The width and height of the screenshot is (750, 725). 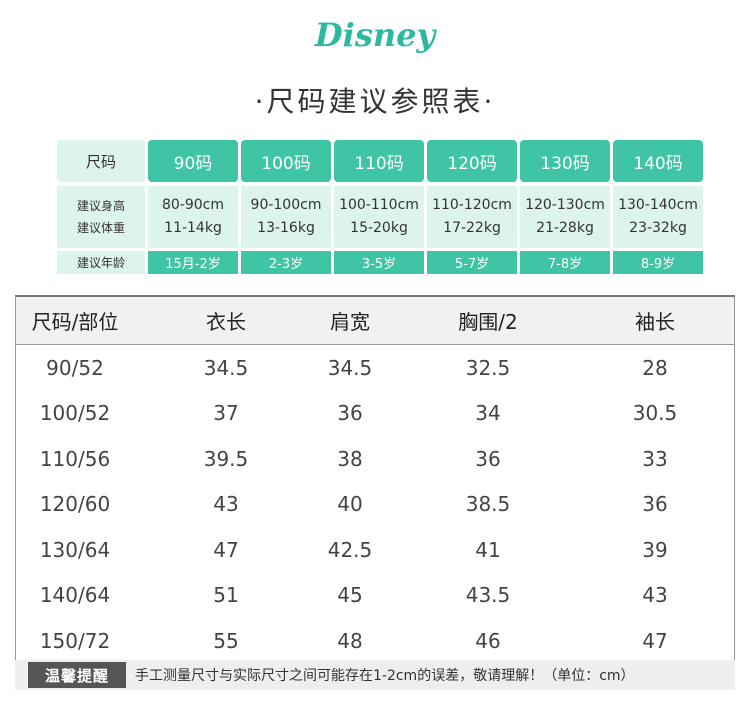 What do you see at coordinates (565, 228) in the screenshot?
I see `guide-value: 21-28kg` at bounding box center [565, 228].